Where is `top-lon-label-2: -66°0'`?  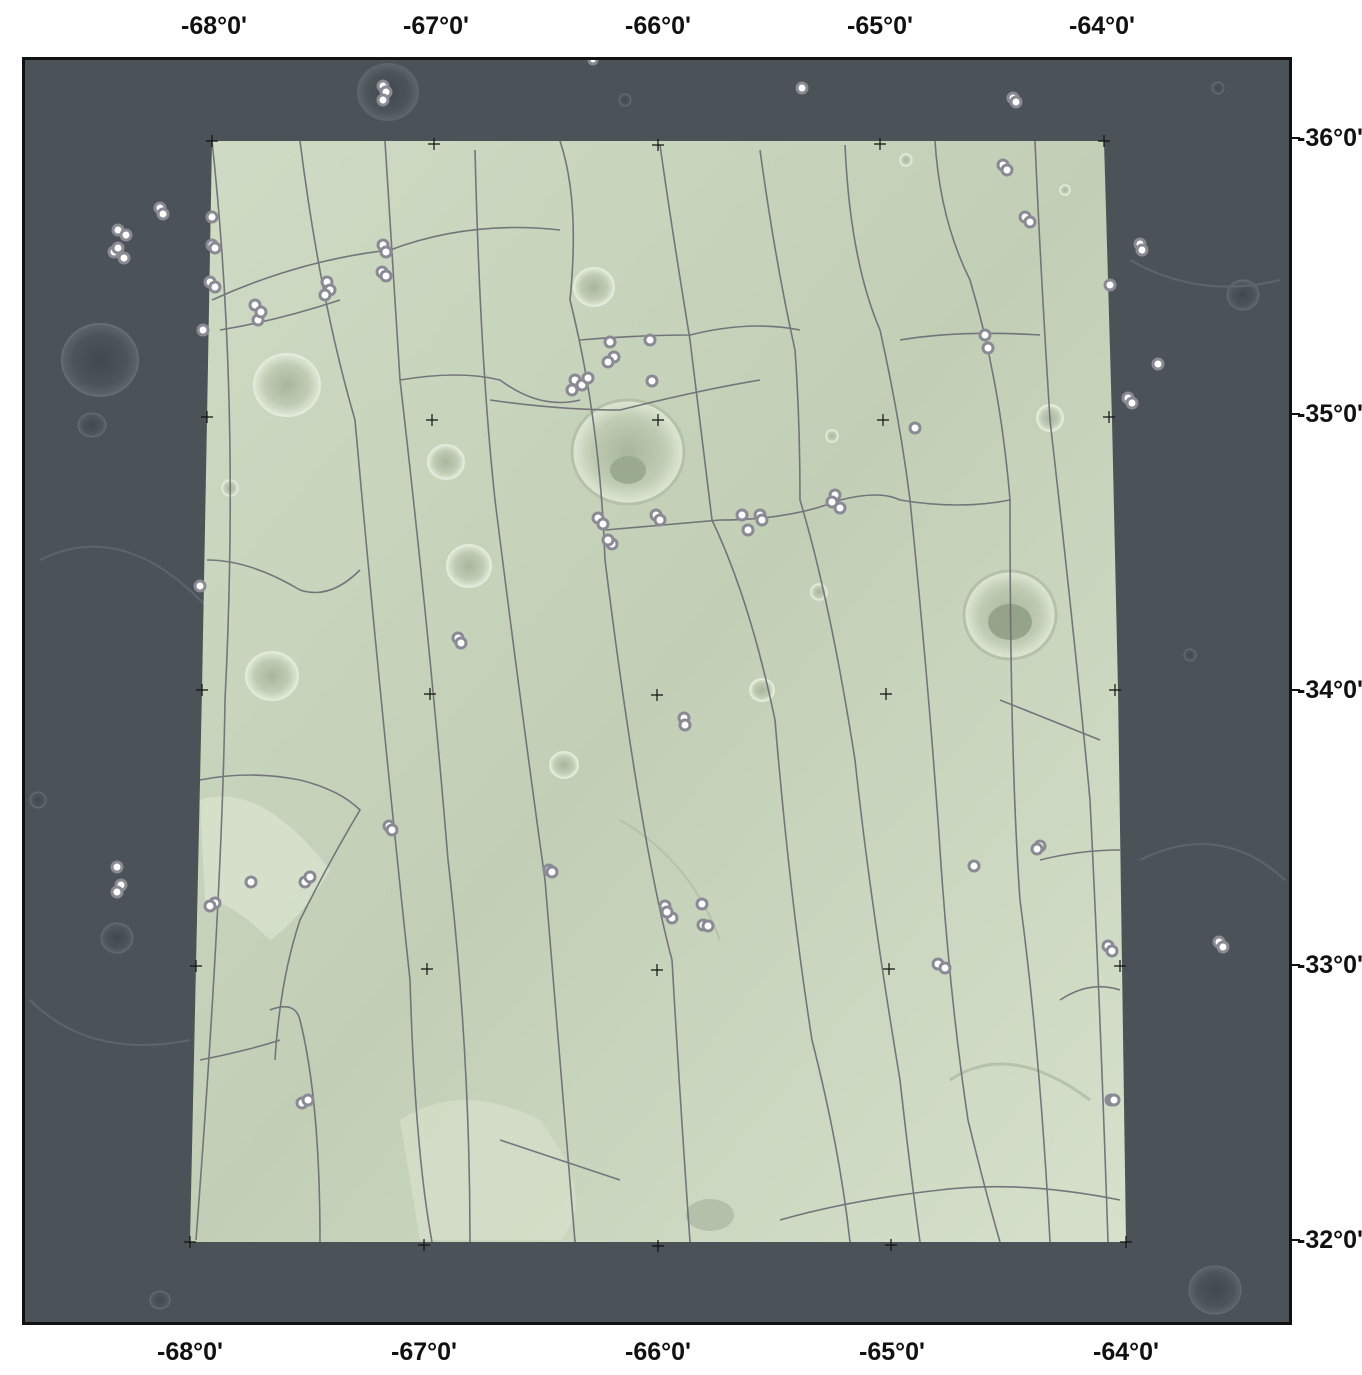 top-lon-label-2: -66°0' is located at coordinates (658, 26).